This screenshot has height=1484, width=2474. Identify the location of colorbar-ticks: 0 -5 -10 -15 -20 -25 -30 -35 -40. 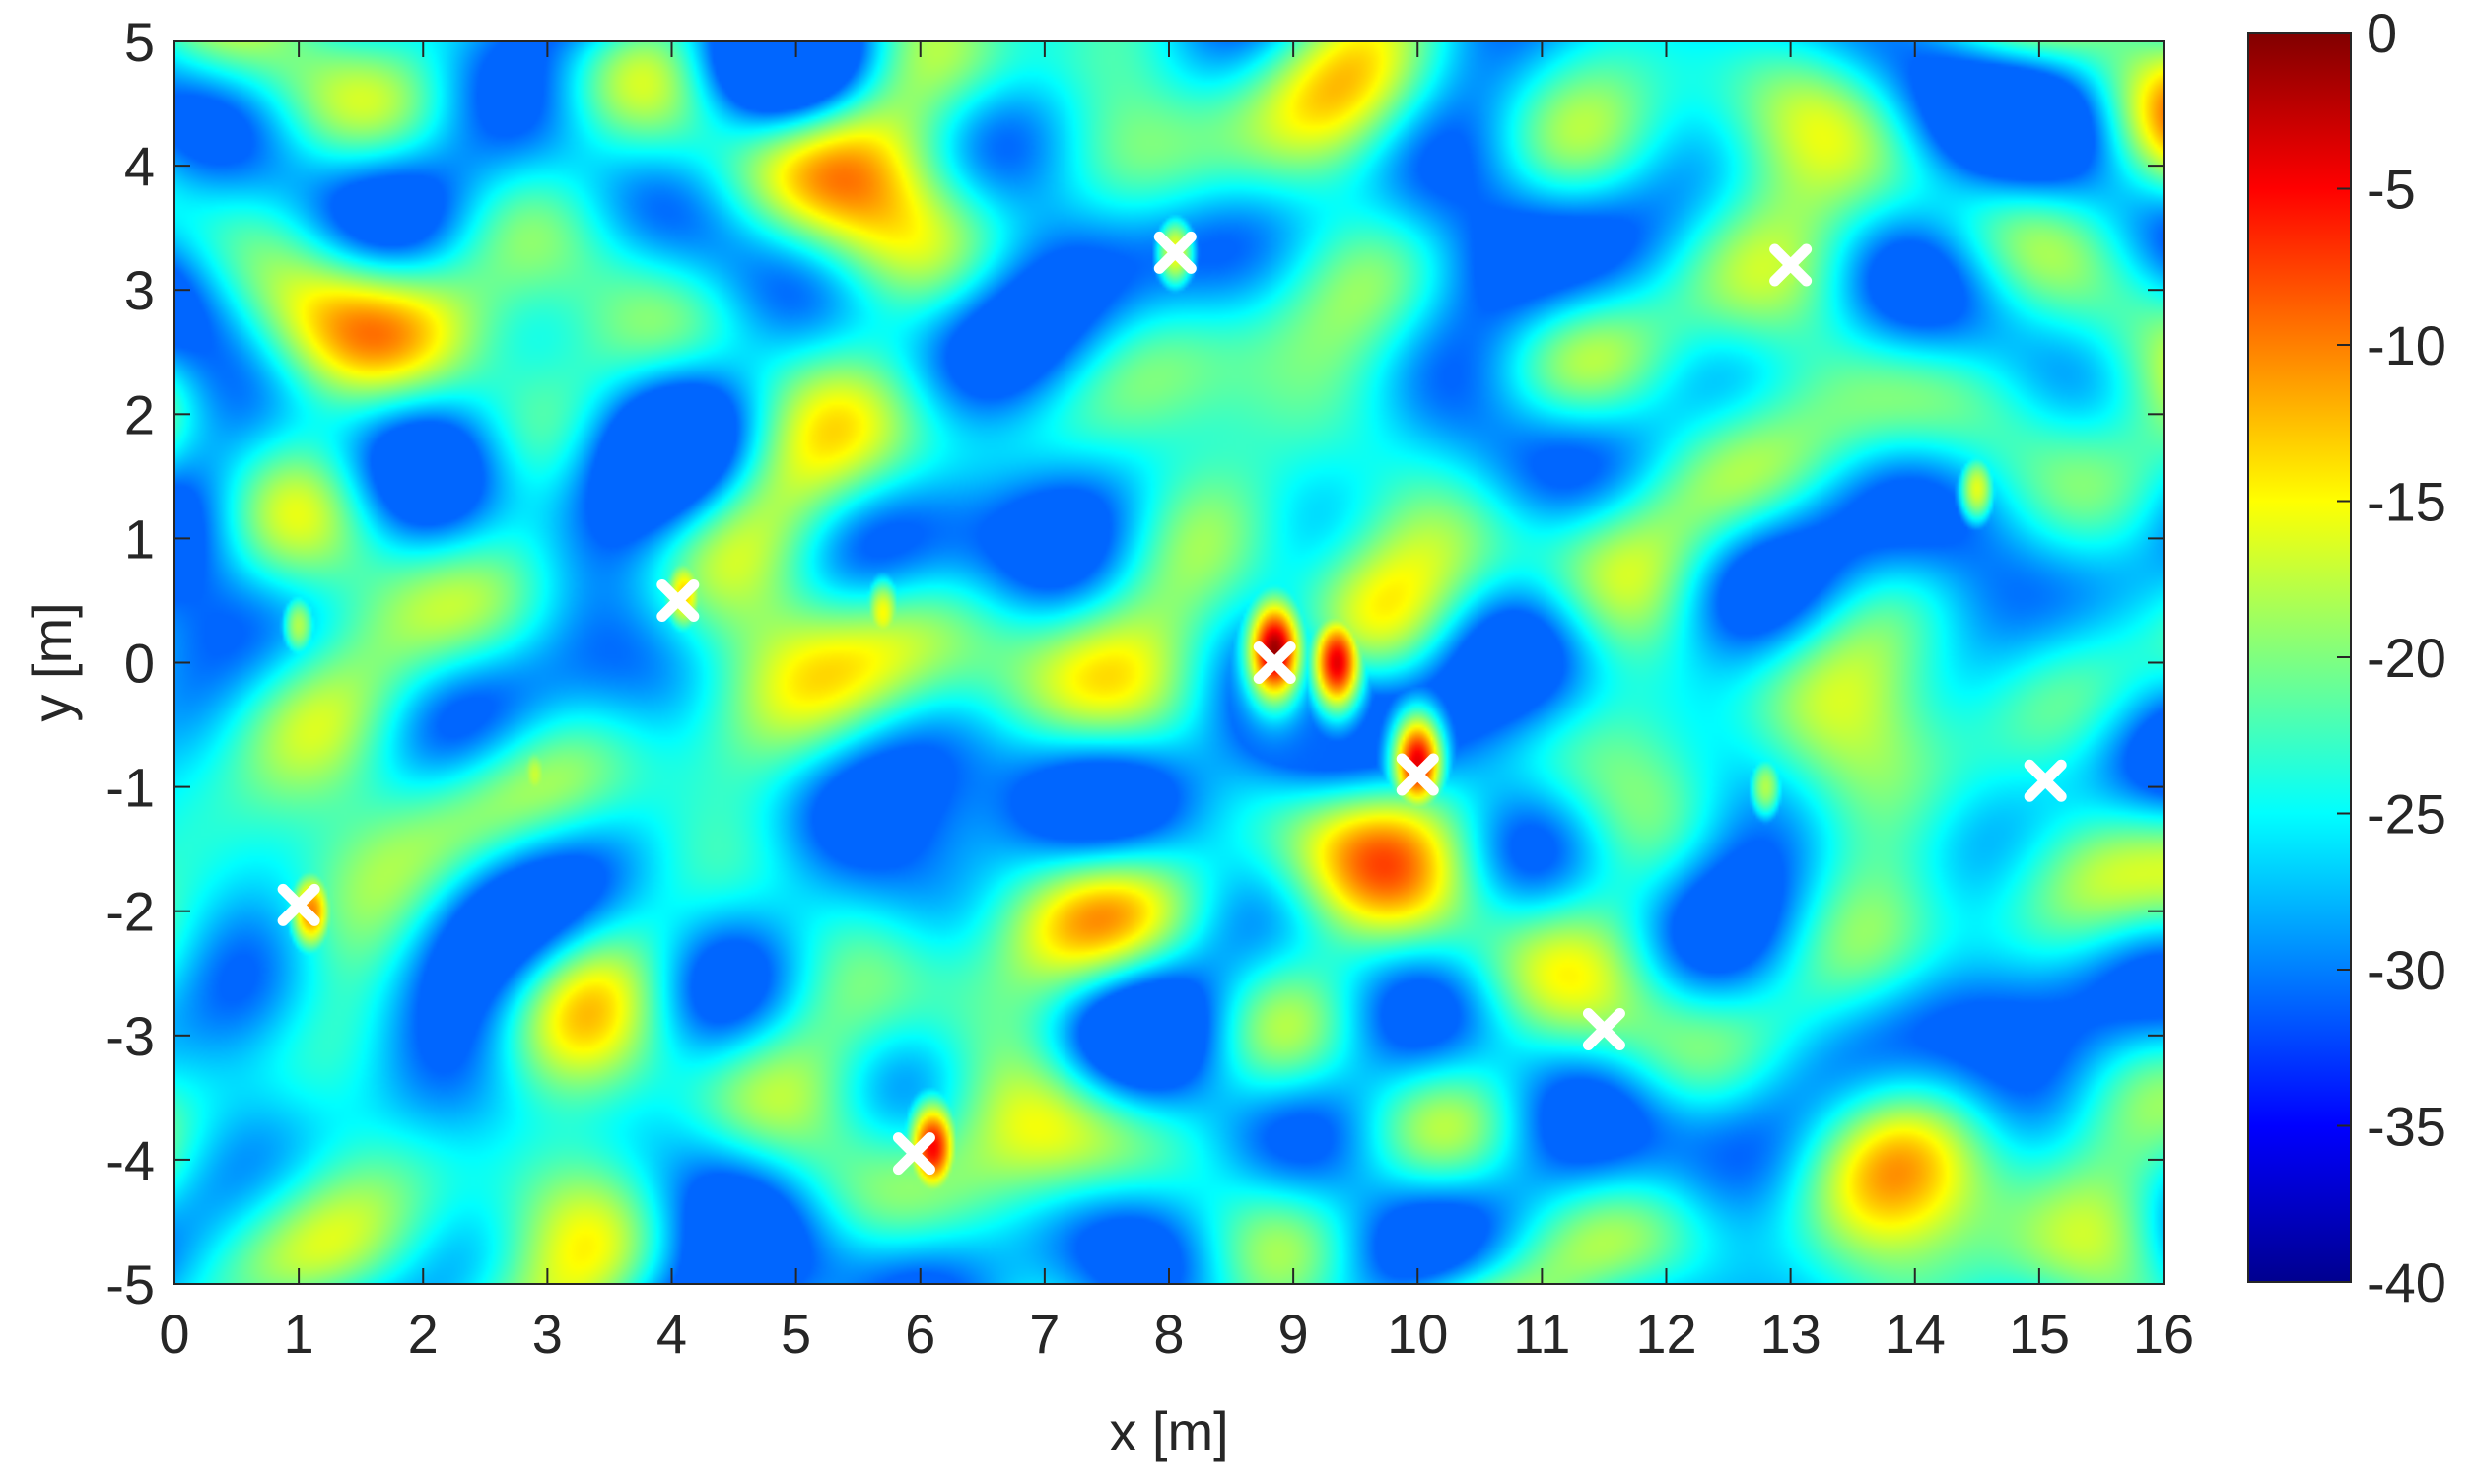
(2391, 658).